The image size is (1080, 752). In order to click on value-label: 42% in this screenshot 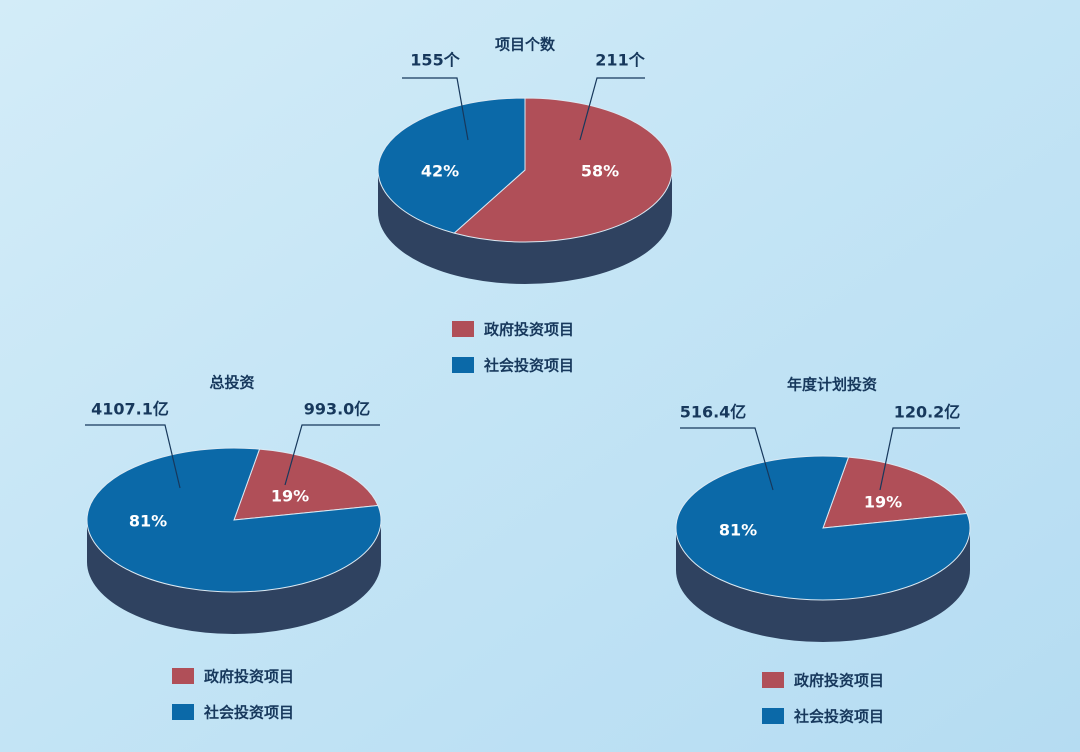, I will do `click(440, 171)`.